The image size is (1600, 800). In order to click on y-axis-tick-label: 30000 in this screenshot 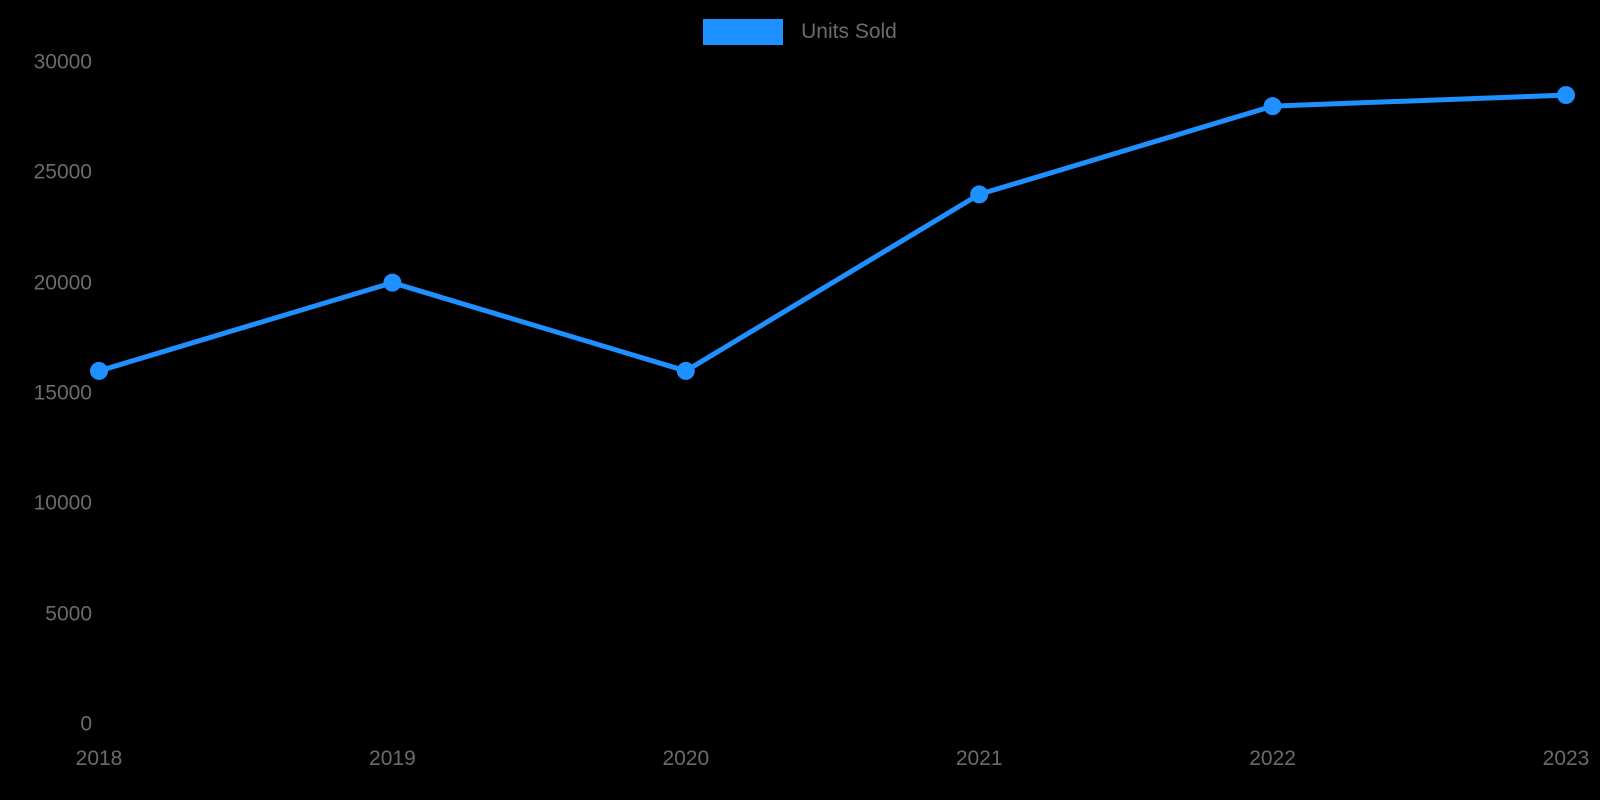, I will do `click(62, 62)`.